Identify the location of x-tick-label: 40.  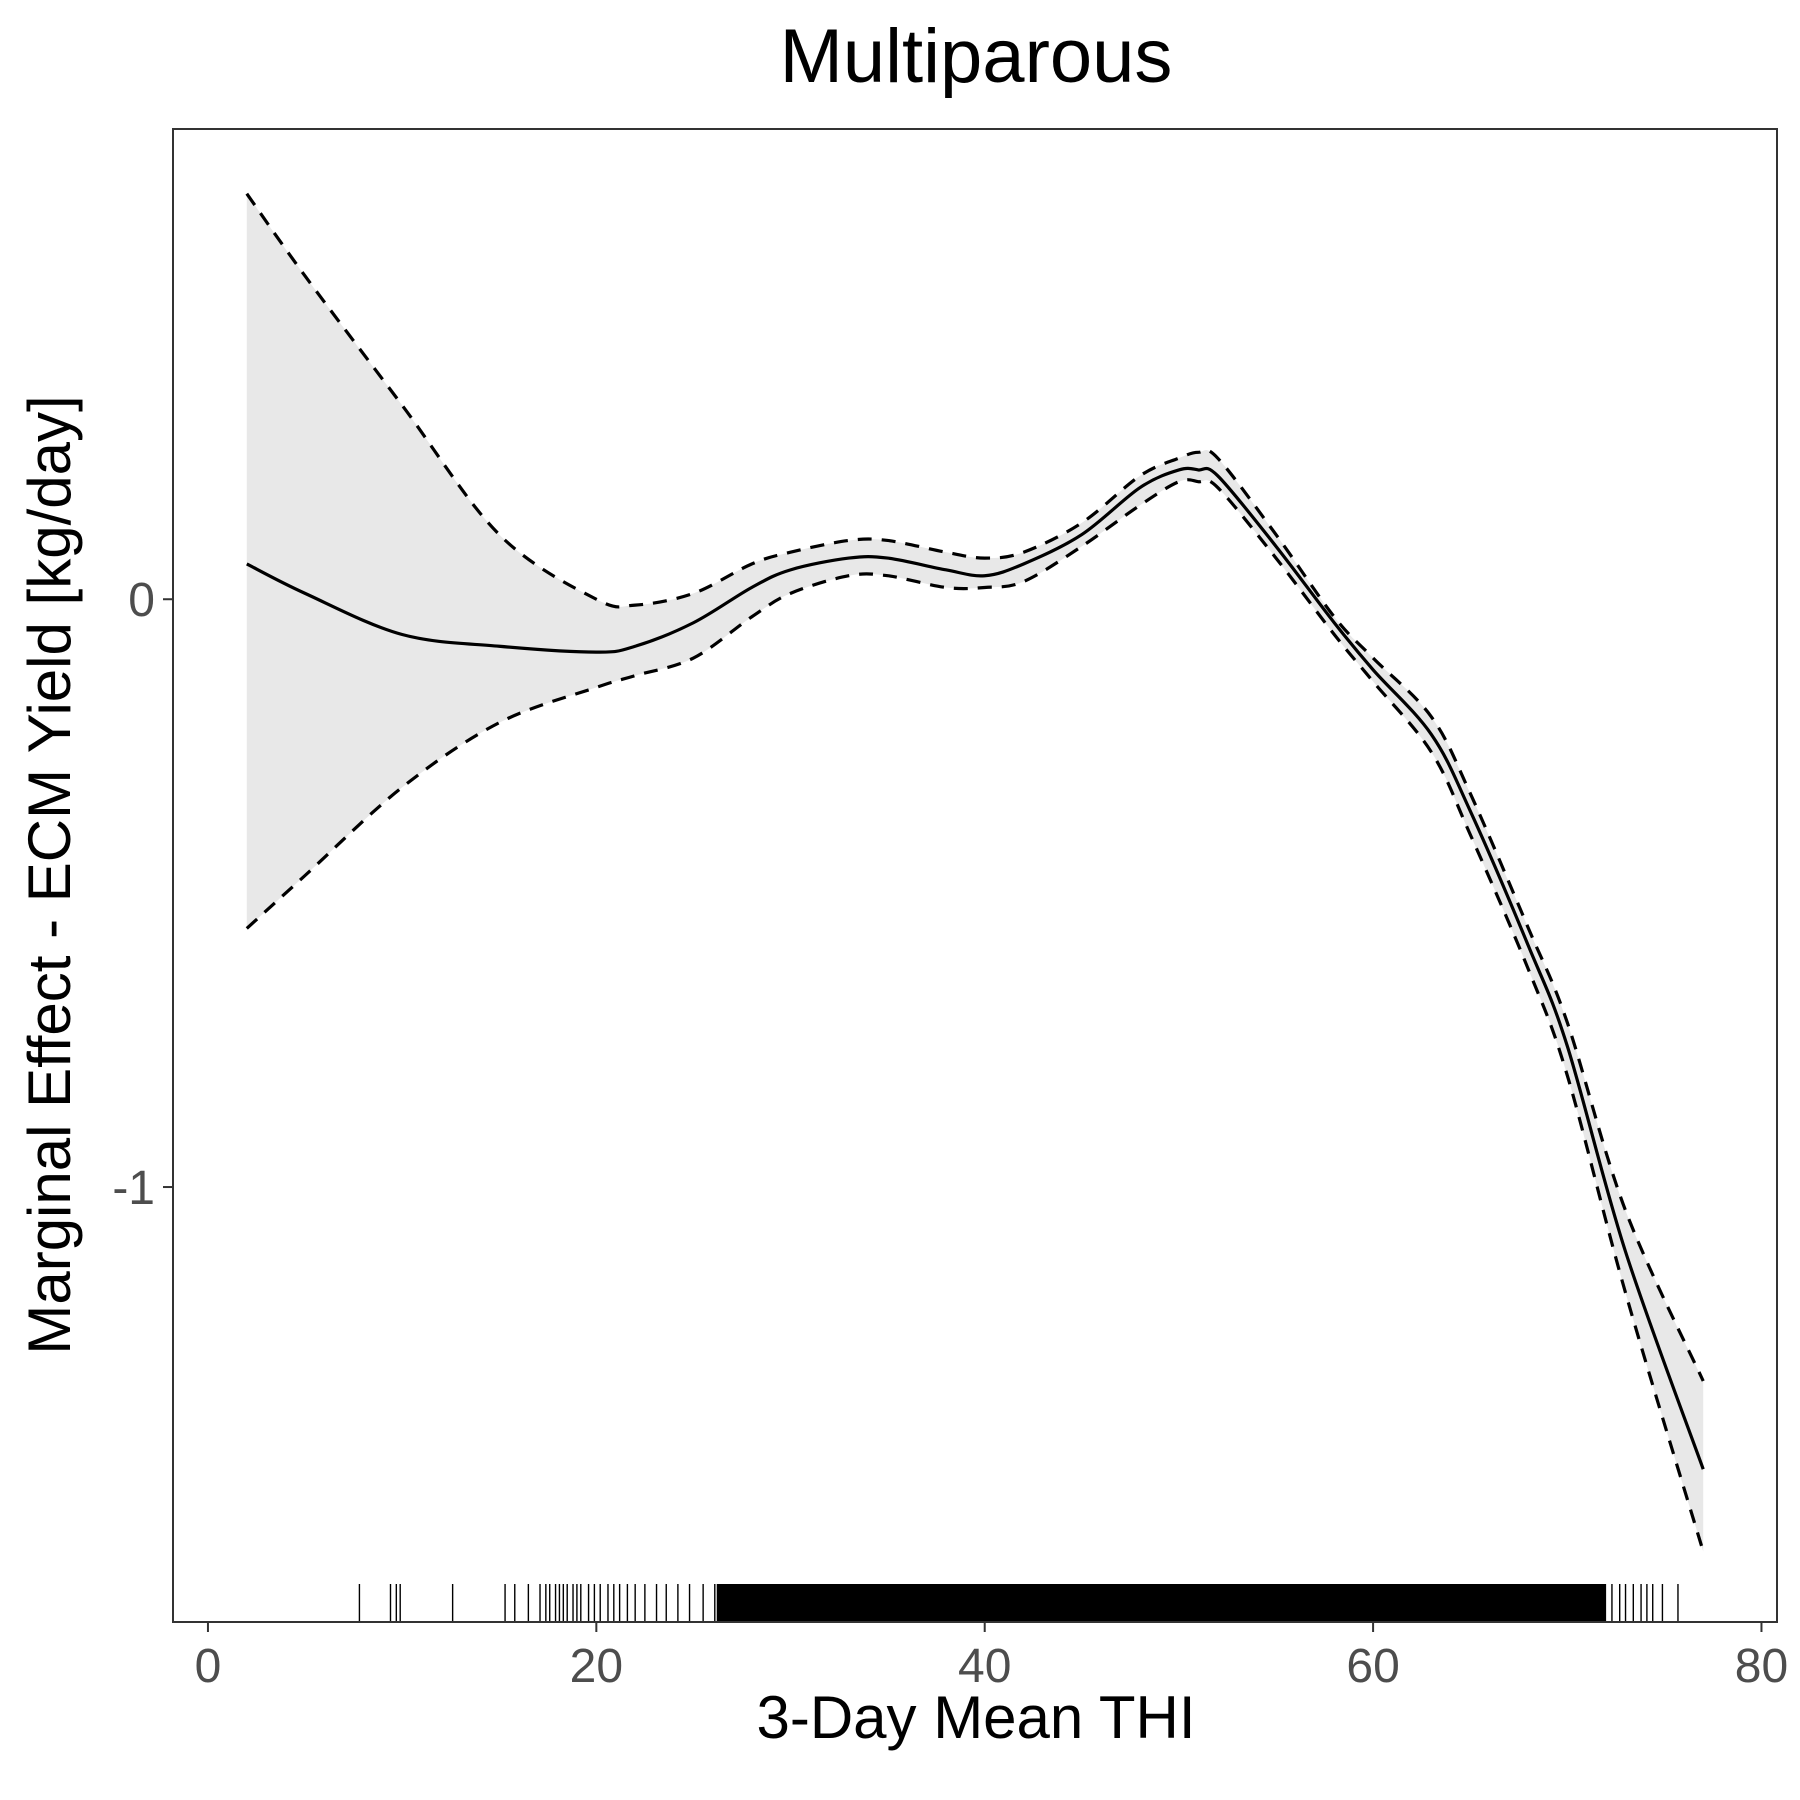
(984, 1666).